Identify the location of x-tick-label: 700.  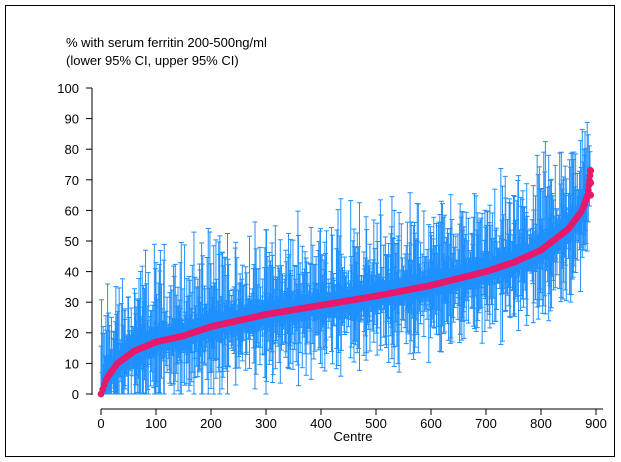
(486, 423).